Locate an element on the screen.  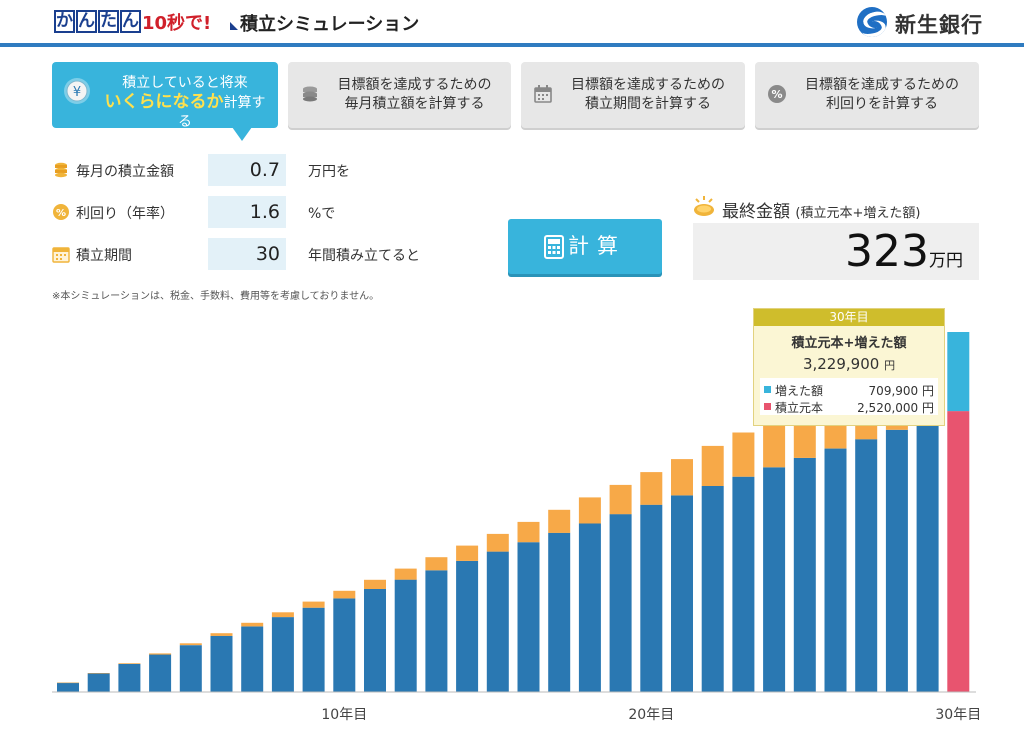
bank-logo-icon is located at coordinates (872, 22).